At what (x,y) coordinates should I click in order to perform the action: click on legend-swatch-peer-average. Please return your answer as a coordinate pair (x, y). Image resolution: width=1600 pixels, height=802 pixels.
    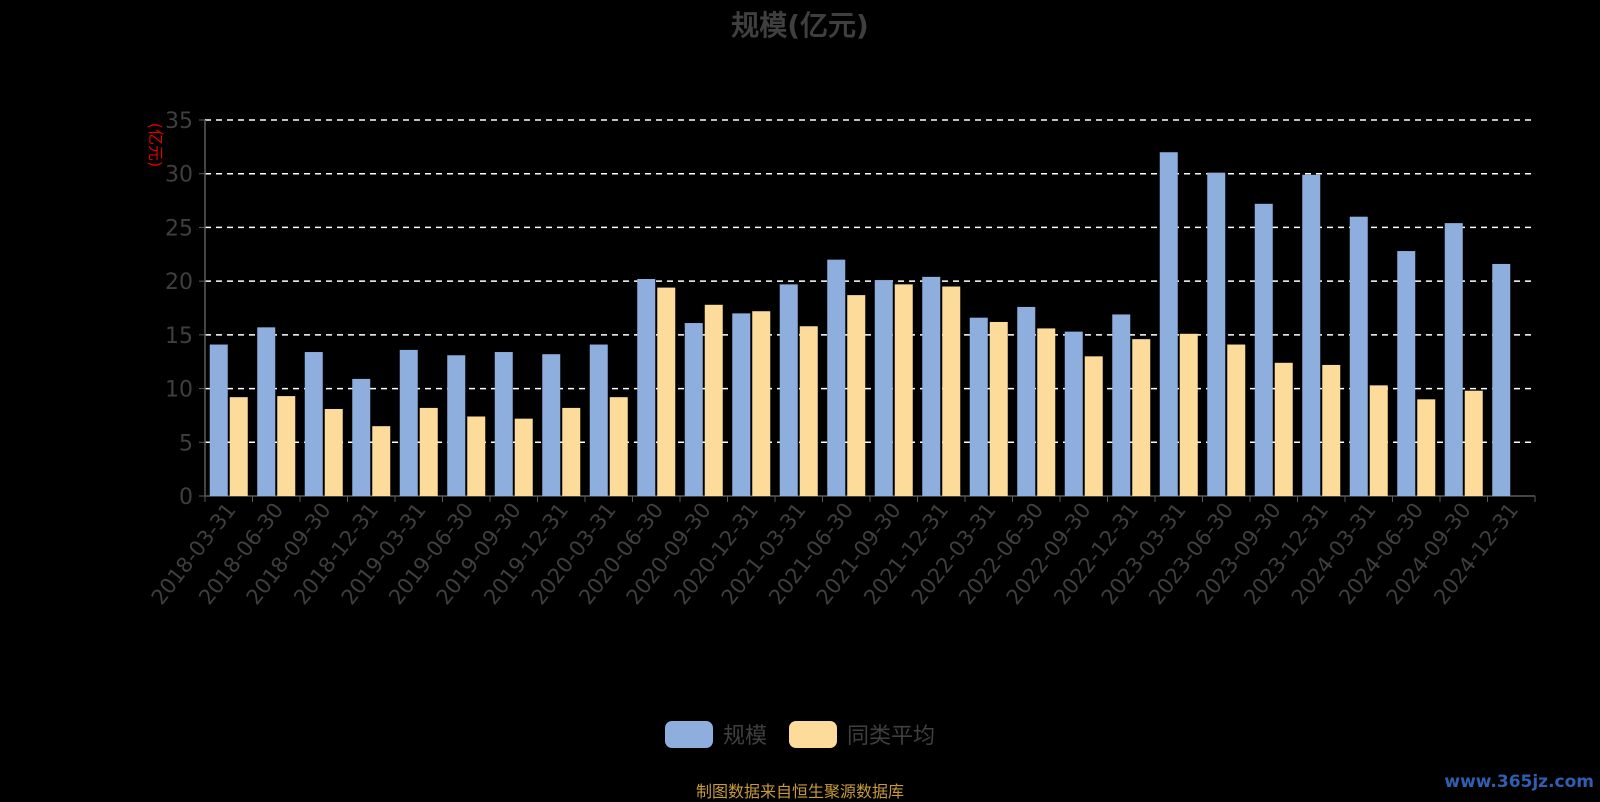
    Looking at the image, I should click on (813, 734).